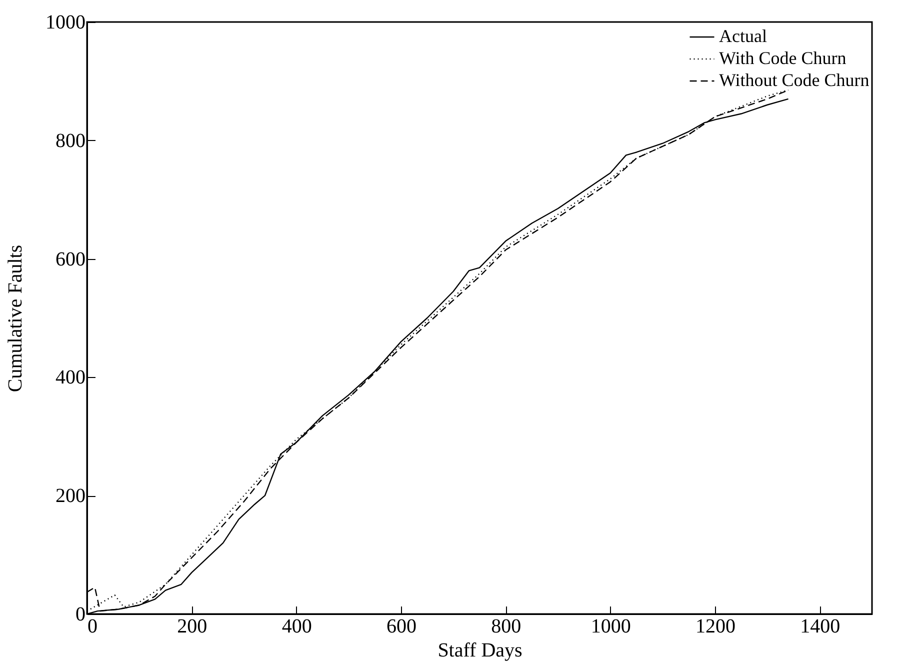  I want to click on y-tick-label: 1000, so click(66, 23).